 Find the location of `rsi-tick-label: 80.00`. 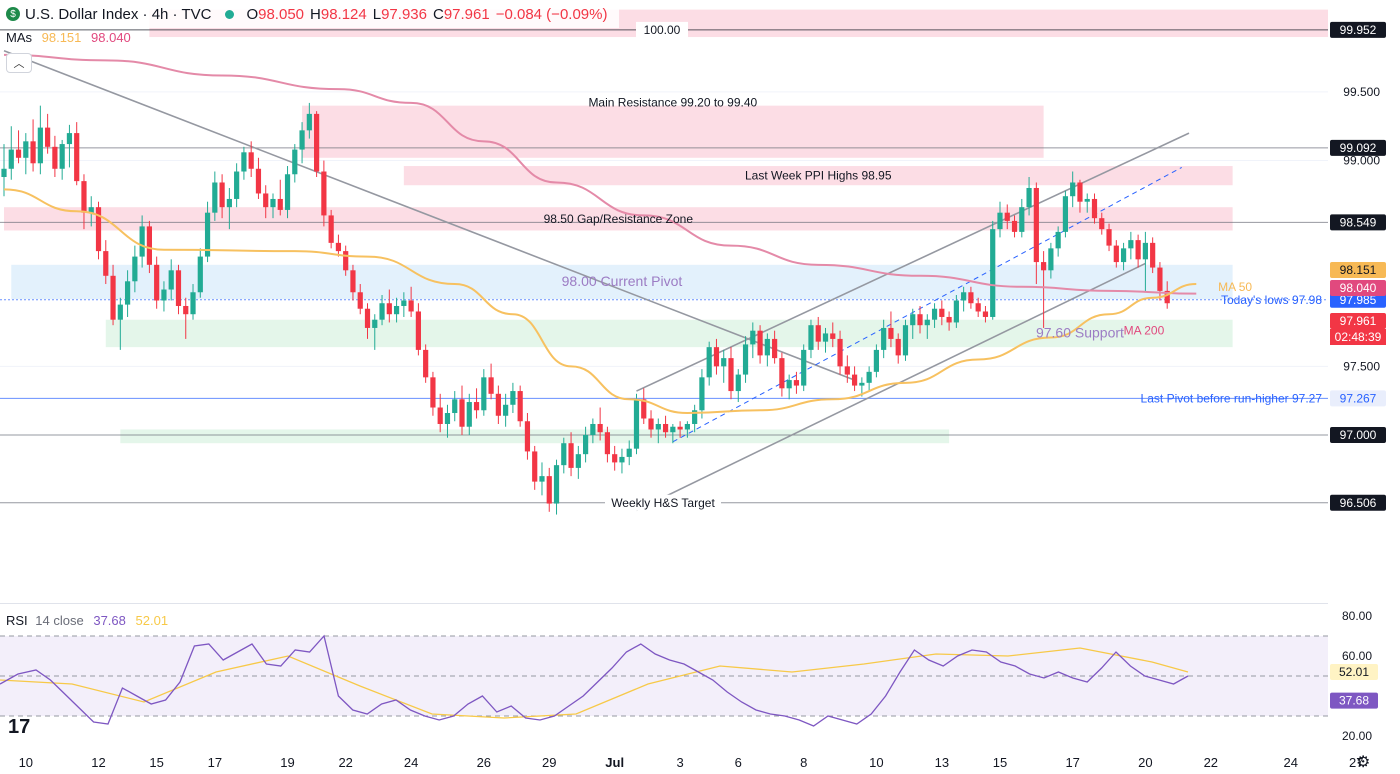

rsi-tick-label: 80.00 is located at coordinates (1357, 616).